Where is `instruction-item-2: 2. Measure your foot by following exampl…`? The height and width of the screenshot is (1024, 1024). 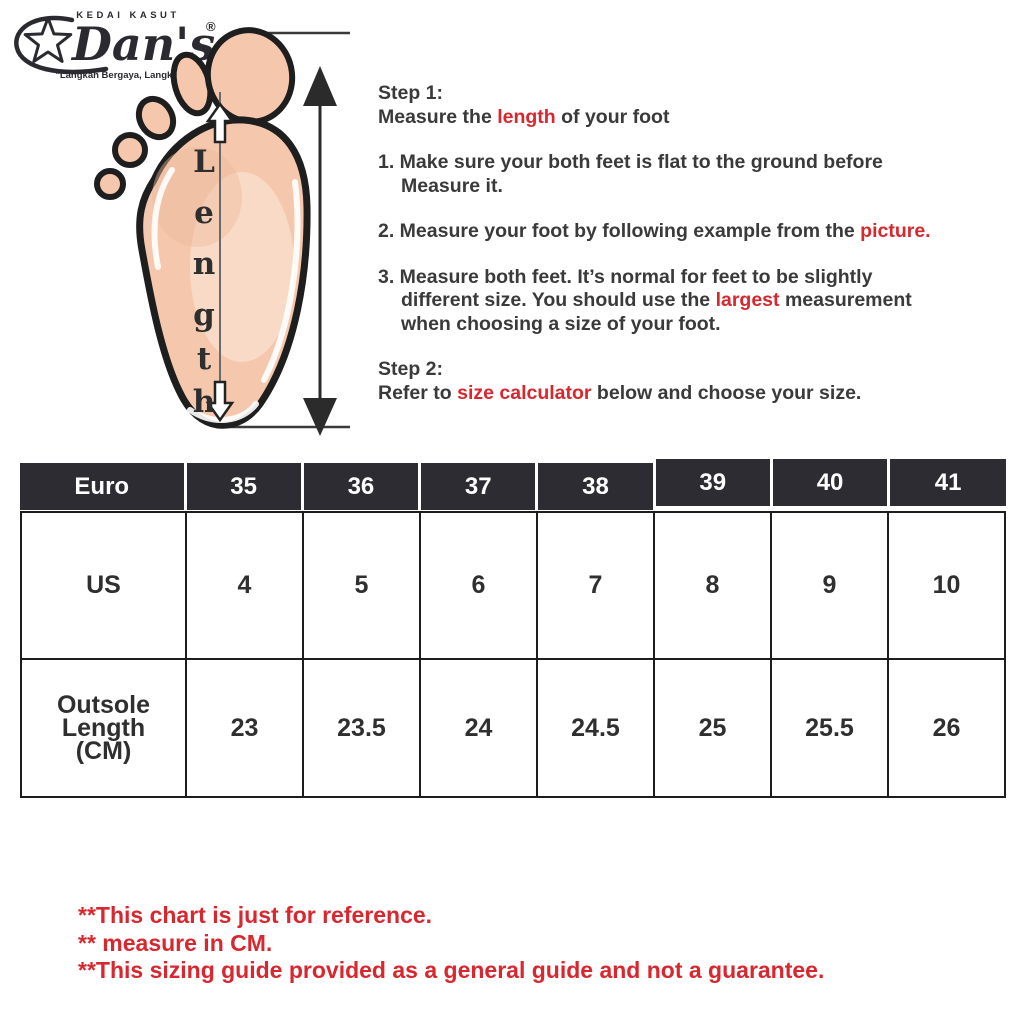 instruction-item-2: 2. Measure your foot by following exampl… is located at coordinates (690, 232).